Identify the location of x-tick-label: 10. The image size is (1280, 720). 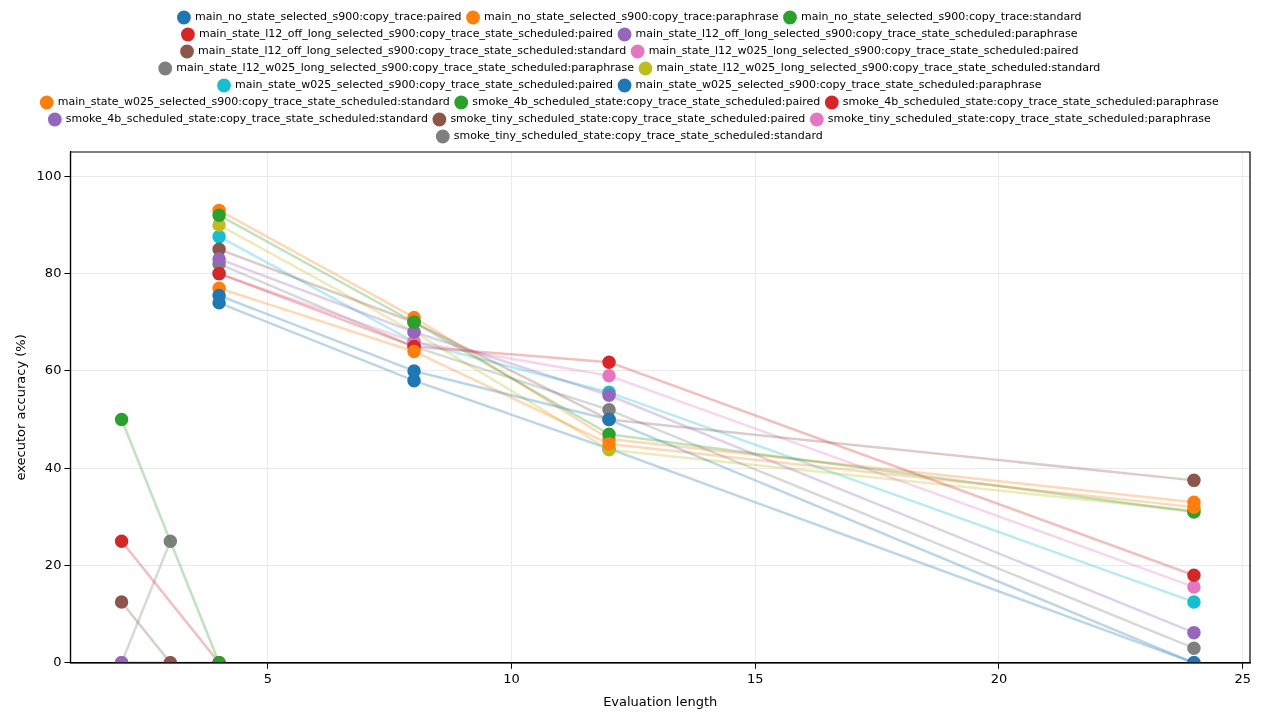
(511, 678).